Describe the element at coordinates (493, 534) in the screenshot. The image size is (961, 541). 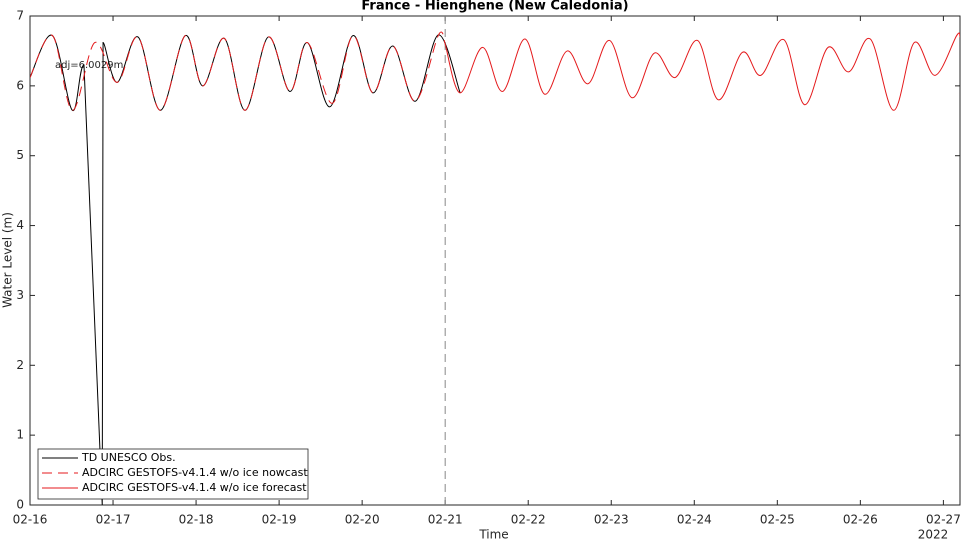
I see `x-axis-label: Time` at that location.